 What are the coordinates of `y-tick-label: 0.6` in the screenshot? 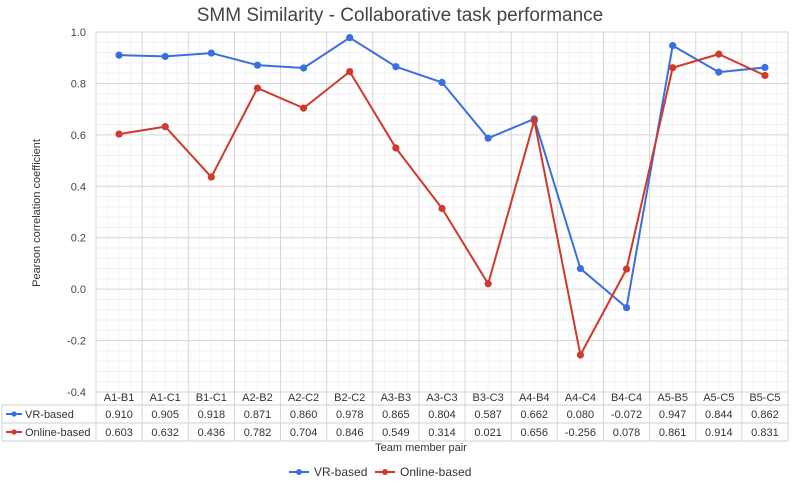 It's located at (78, 136).